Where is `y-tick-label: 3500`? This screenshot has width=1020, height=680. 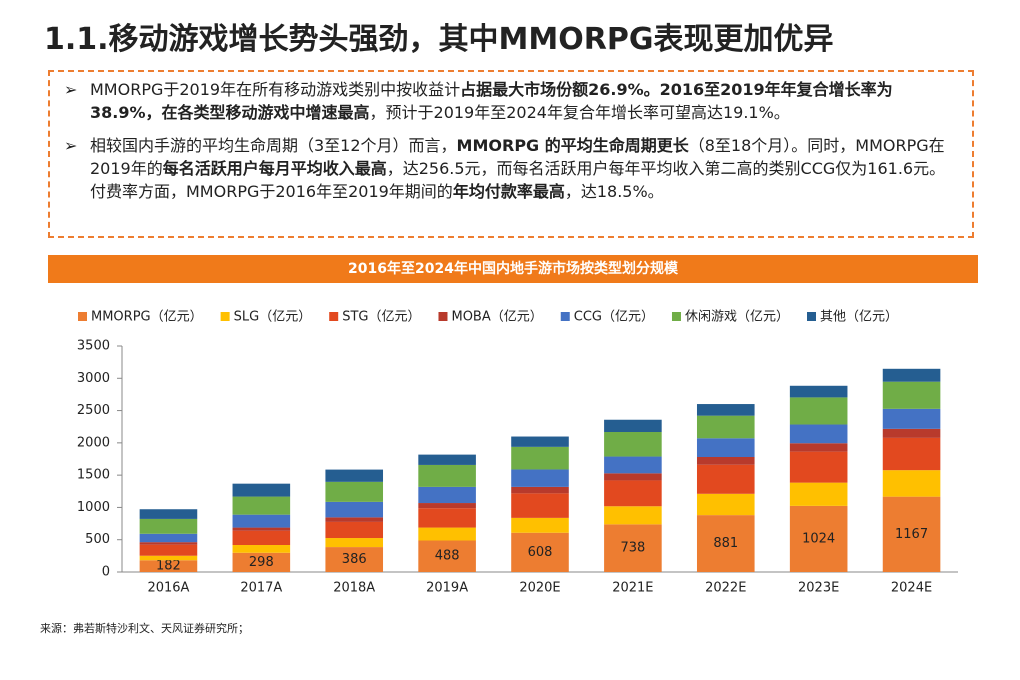
y-tick-label: 3500 is located at coordinates (93, 346).